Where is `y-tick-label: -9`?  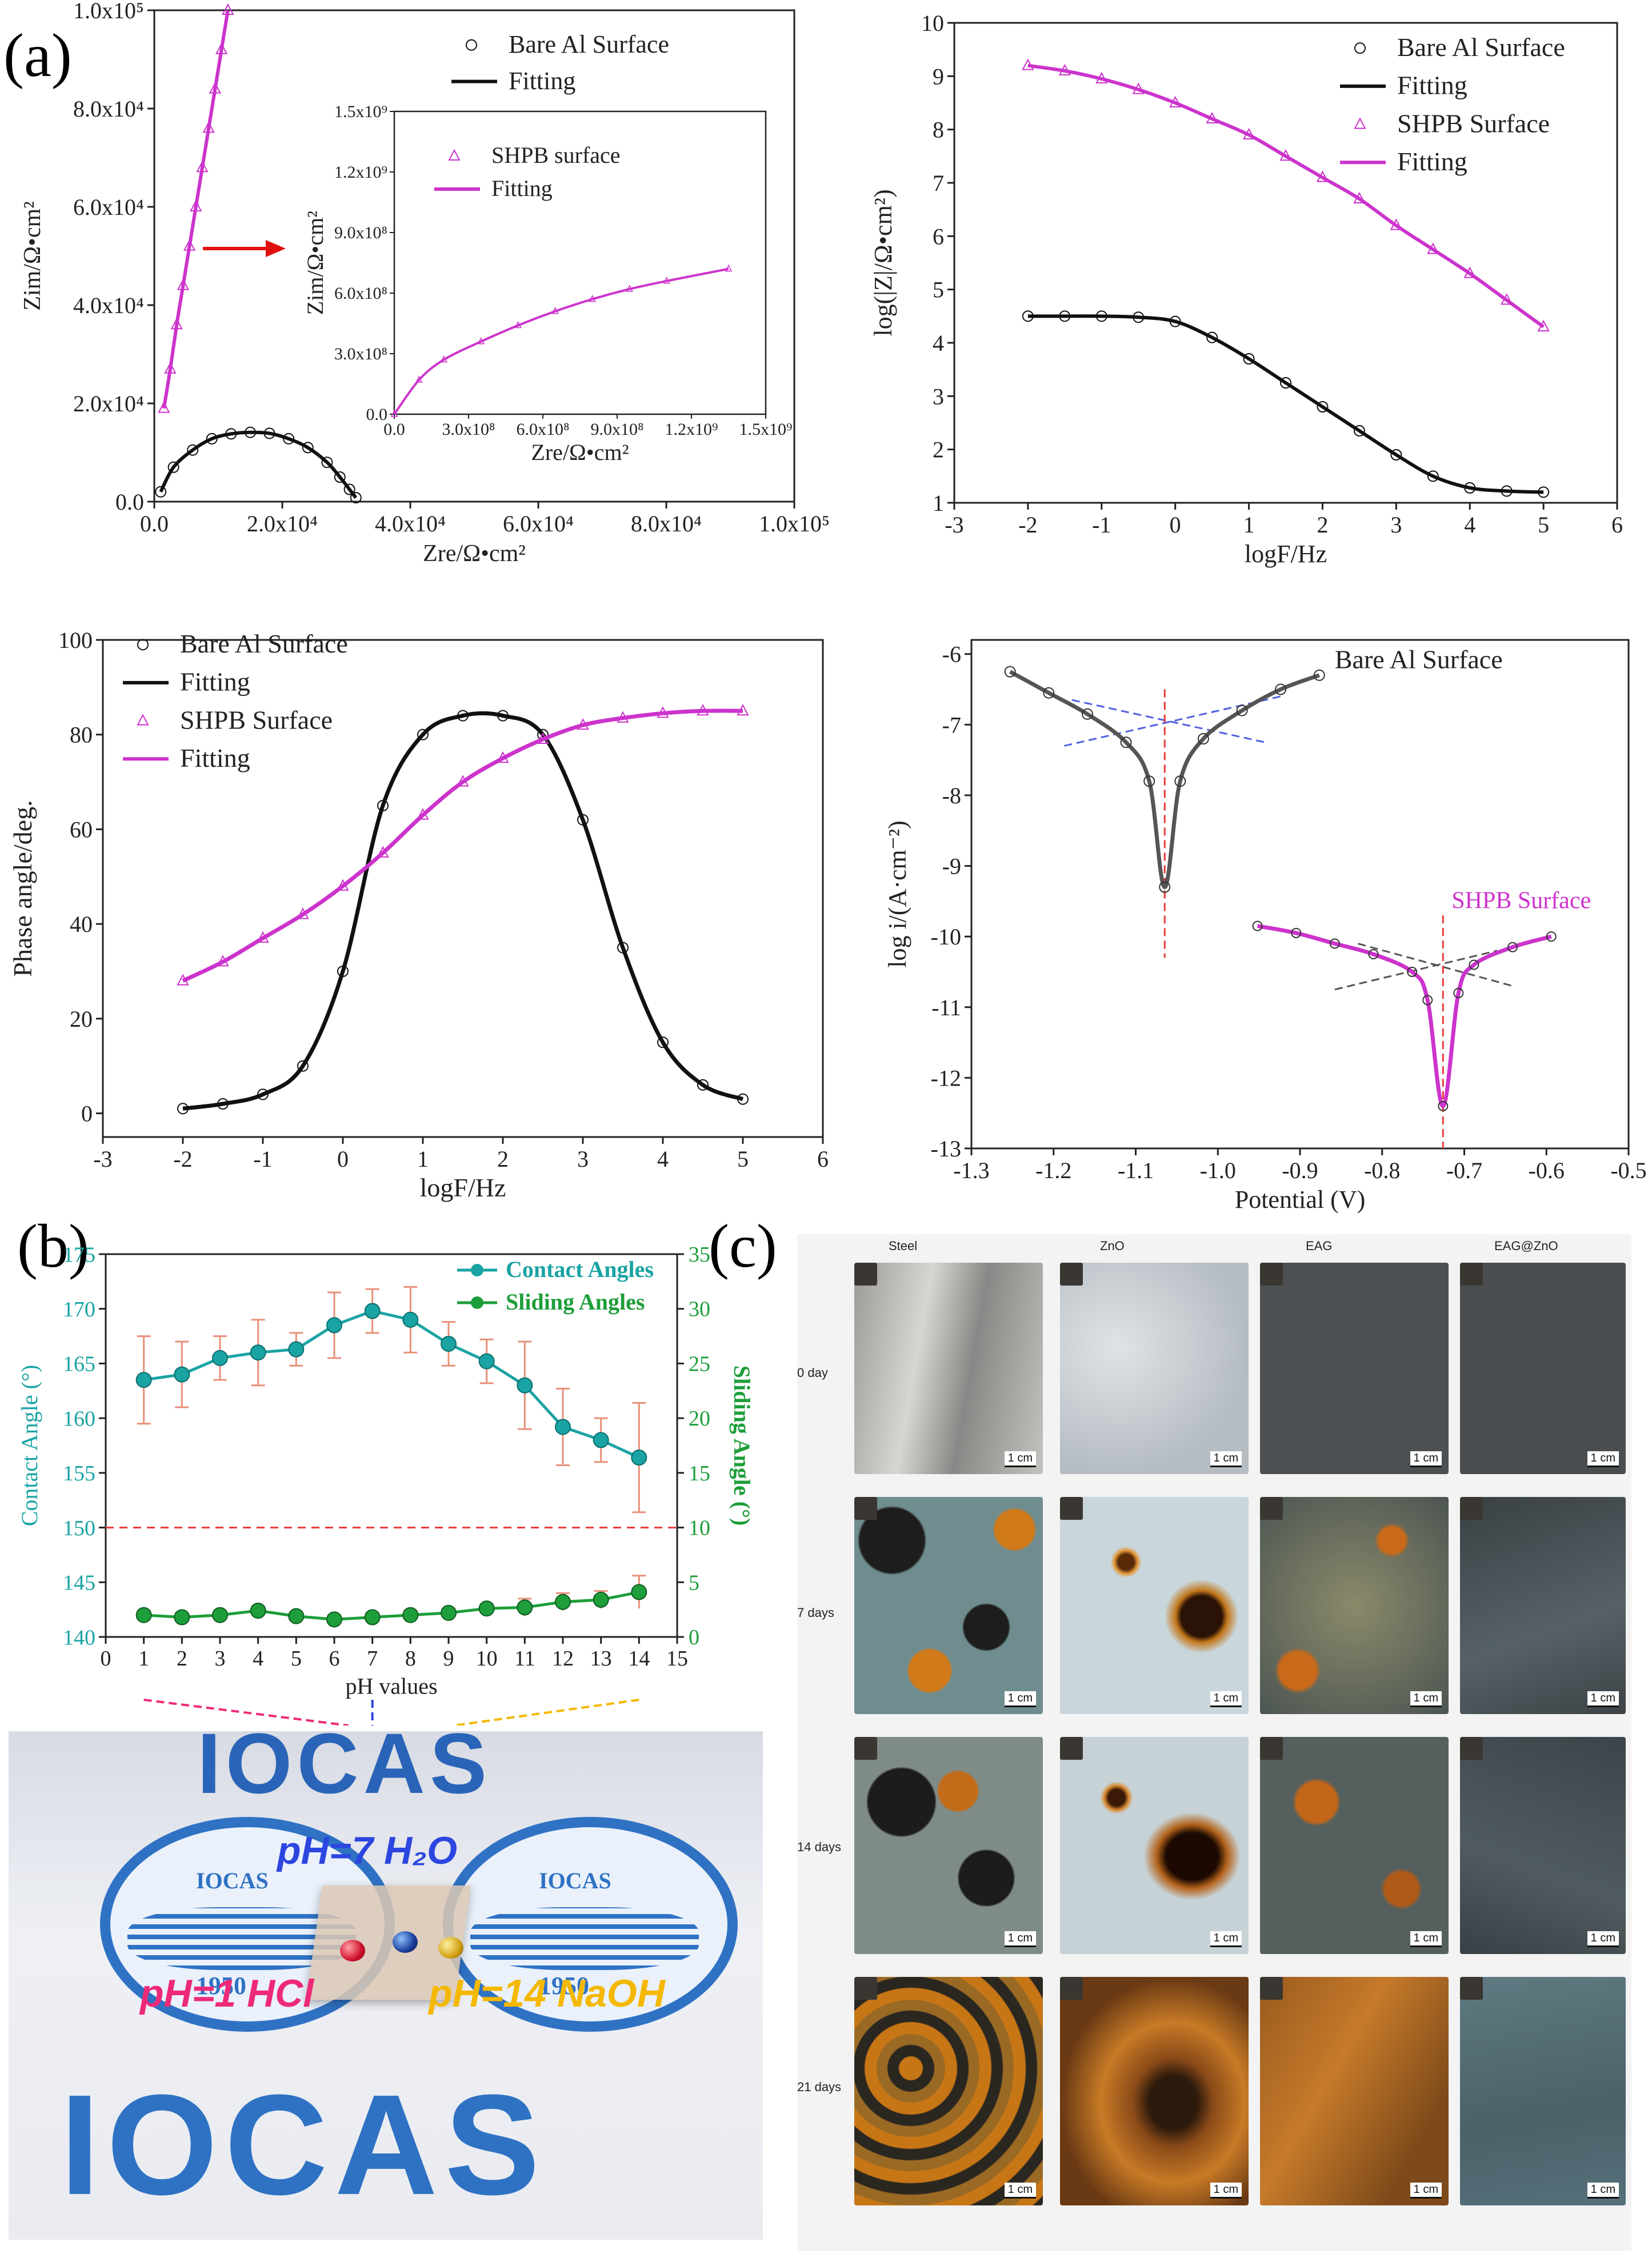
y-tick-label: -9 is located at coordinates (951, 866).